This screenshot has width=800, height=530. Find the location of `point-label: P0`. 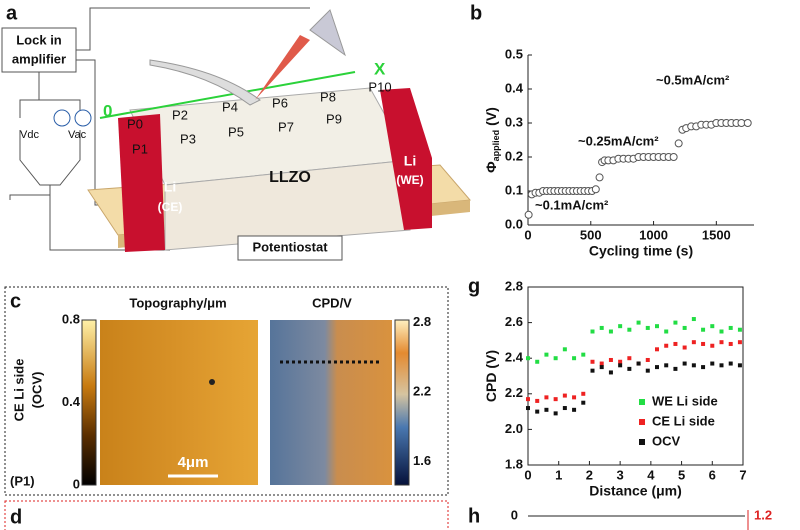

point-label: P0 is located at coordinates (135, 123).